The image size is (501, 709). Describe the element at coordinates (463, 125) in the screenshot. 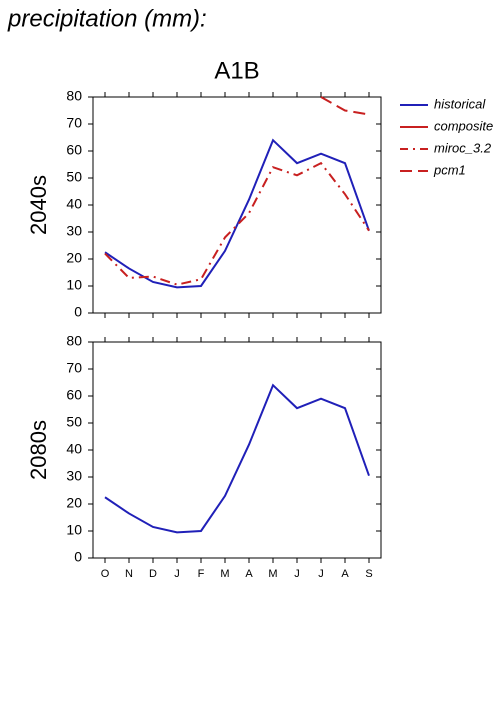

I see `legend-label: composite` at that location.